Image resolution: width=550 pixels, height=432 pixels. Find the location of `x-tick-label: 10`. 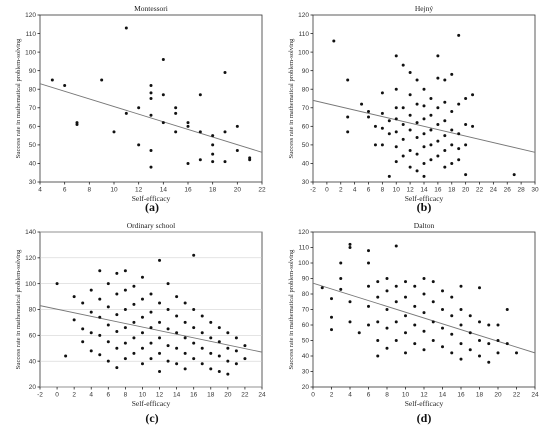

x-tick-label: 10 is located at coordinates (397, 190).